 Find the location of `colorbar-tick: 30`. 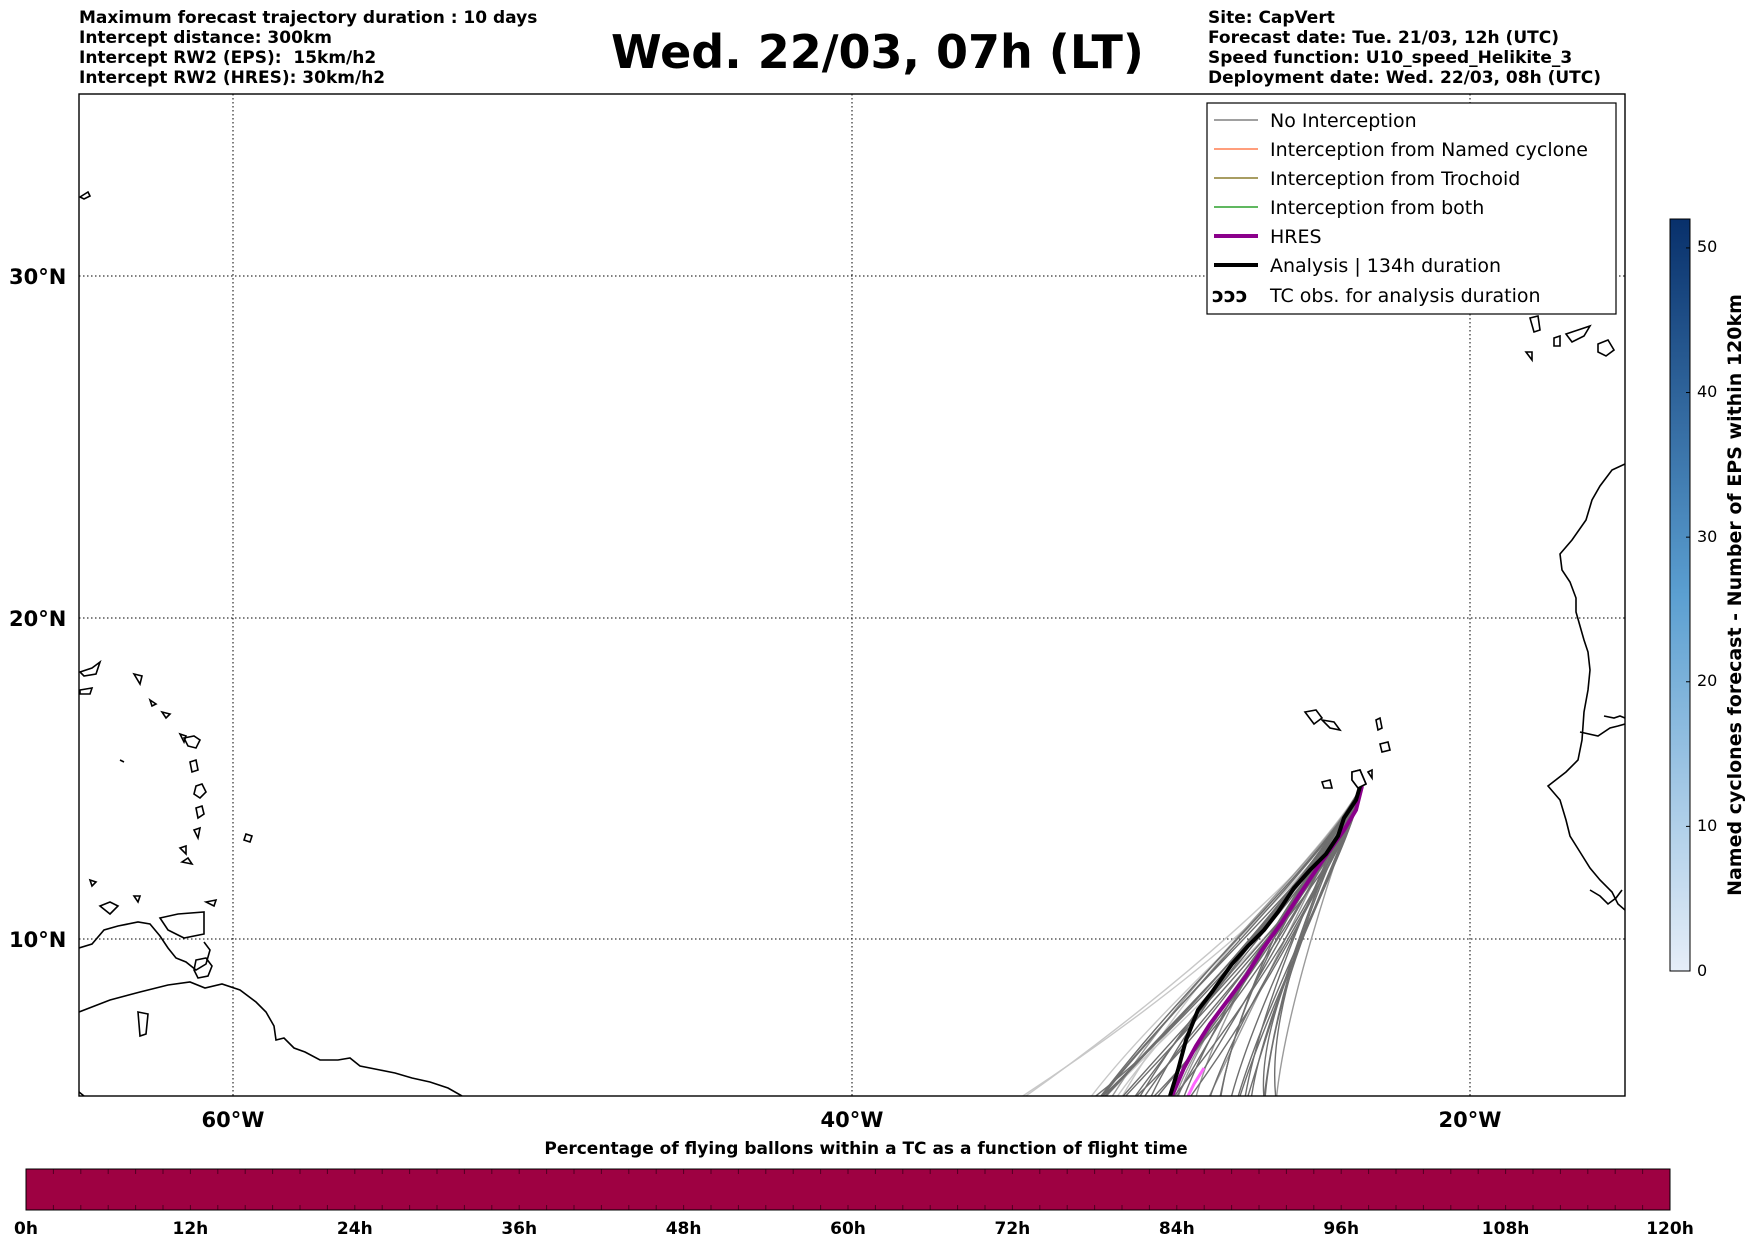

colorbar-tick: 30 is located at coordinates (1707, 536).